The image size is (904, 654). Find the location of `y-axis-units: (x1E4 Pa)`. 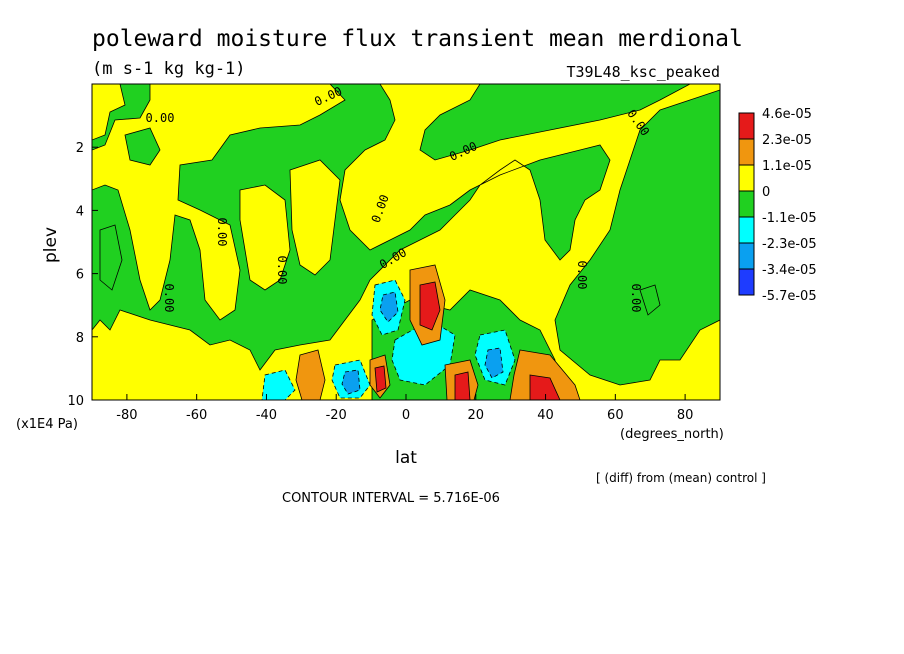

y-axis-units: (x1E4 Pa) is located at coordinates (47, 424).